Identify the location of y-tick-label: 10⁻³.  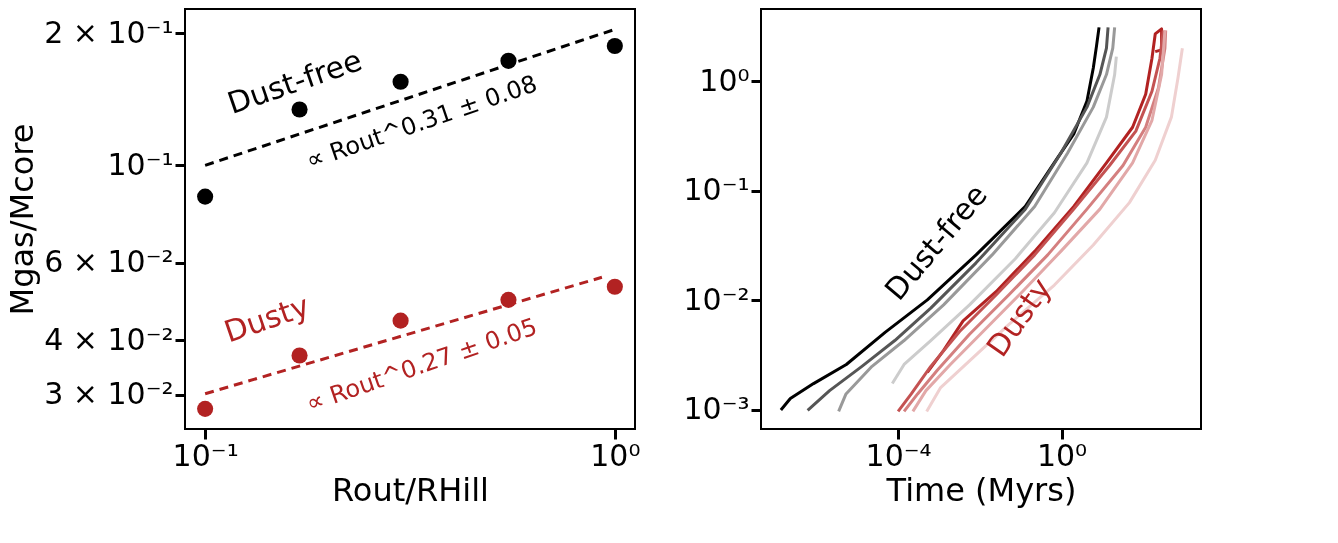
(716, 409).